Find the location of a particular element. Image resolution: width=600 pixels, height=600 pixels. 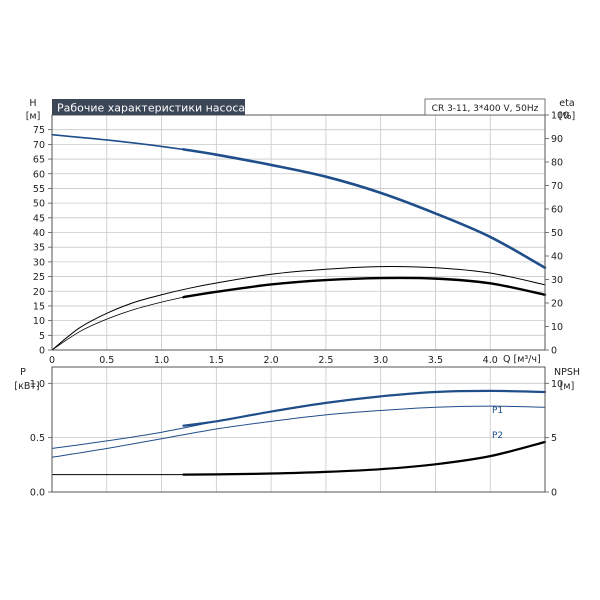

top-left-tick-label: 40 is located at coordinates (39, 233).